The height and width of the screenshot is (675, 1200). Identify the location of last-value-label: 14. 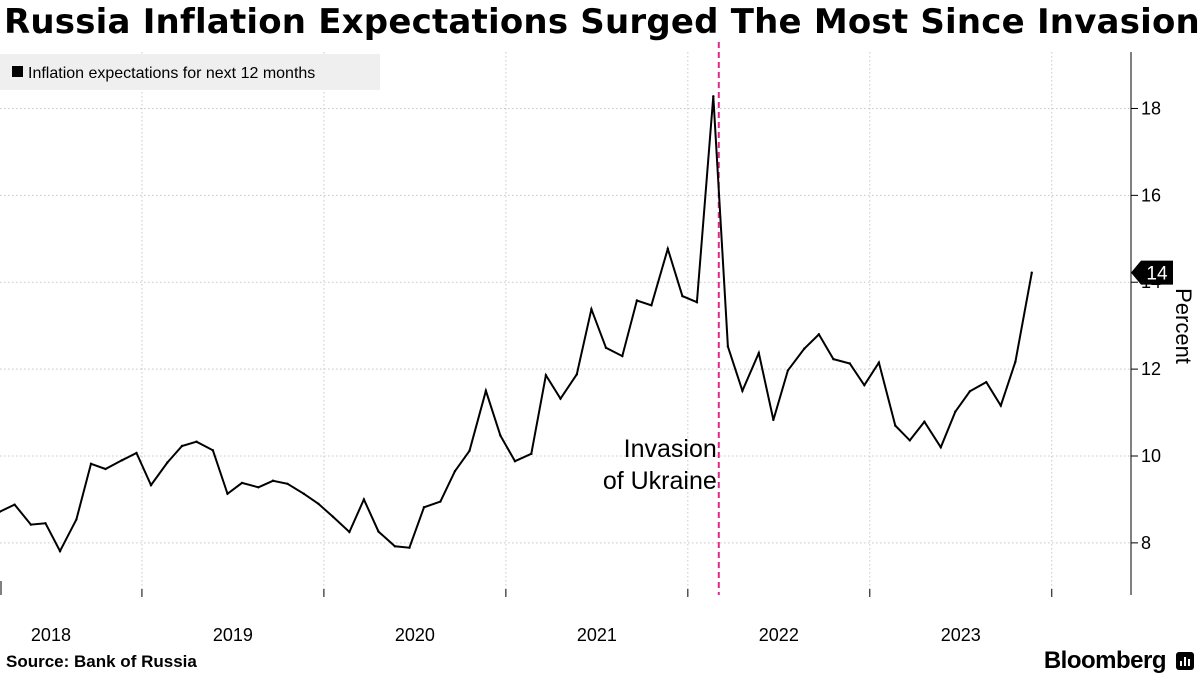
(1157, 274).